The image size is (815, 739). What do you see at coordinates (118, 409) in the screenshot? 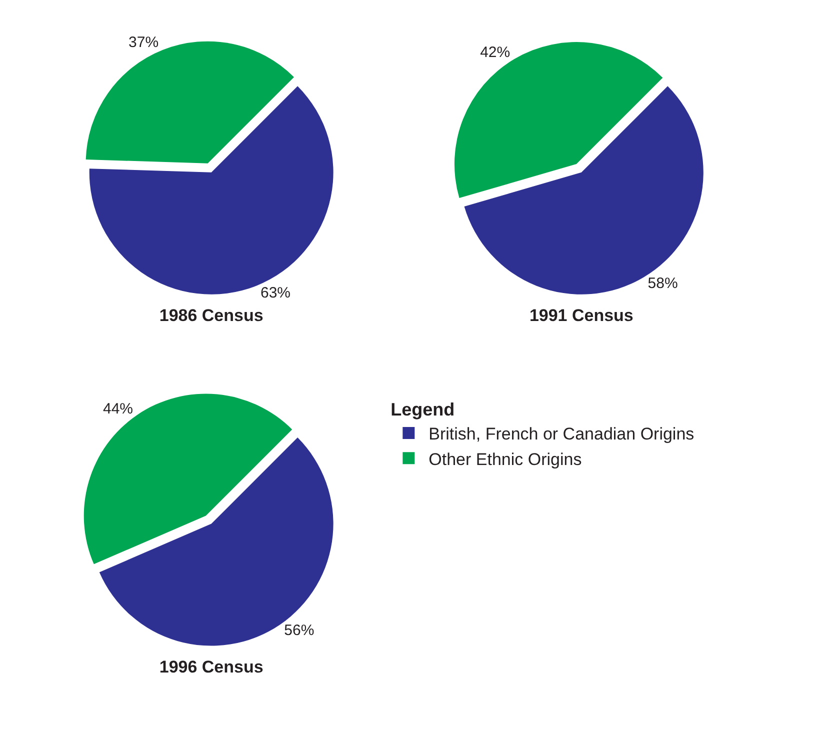
I see `data-label: 44%` at bounding box center [118, 409].